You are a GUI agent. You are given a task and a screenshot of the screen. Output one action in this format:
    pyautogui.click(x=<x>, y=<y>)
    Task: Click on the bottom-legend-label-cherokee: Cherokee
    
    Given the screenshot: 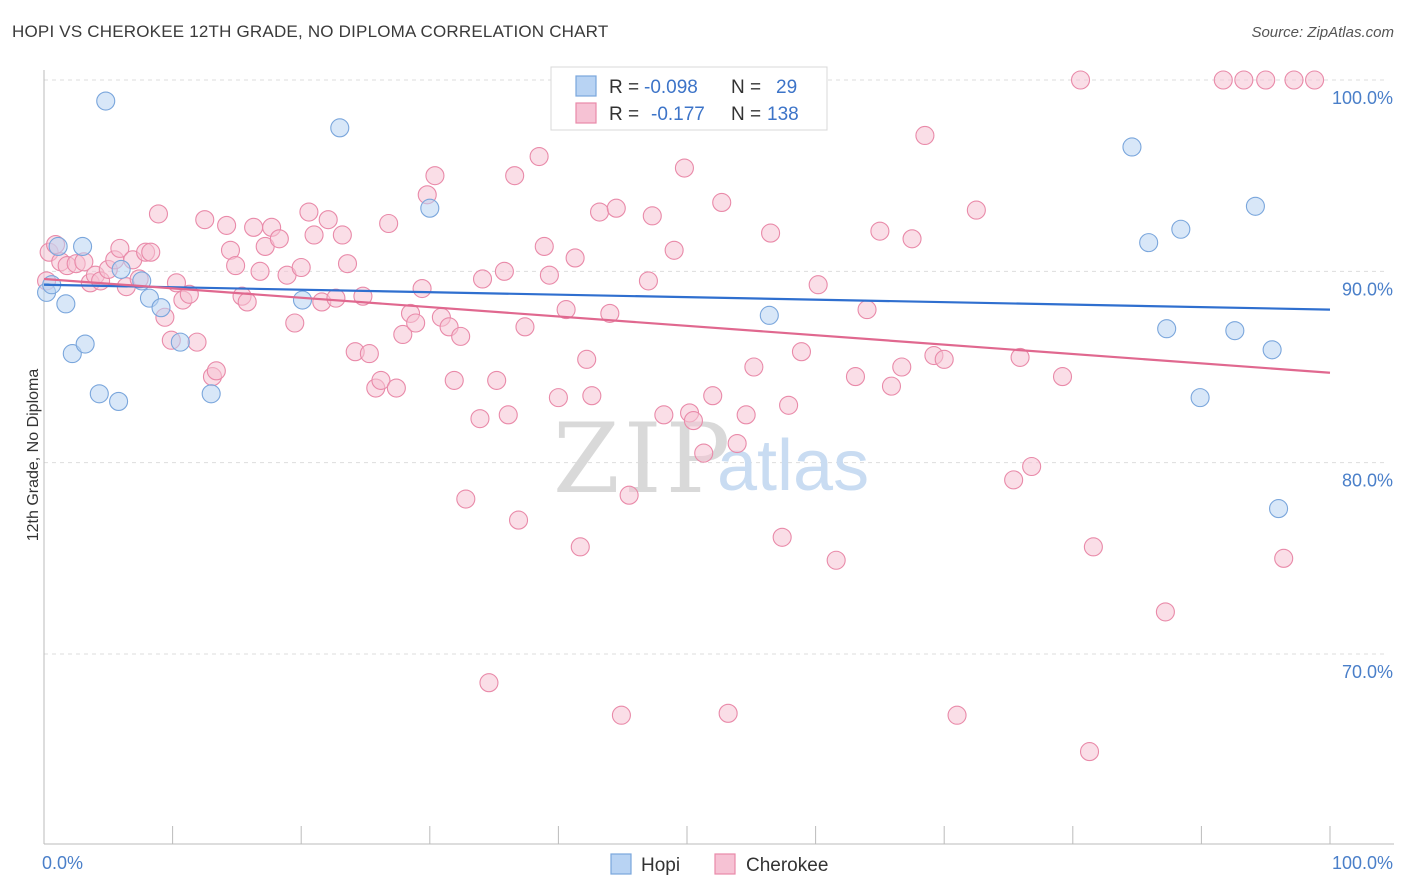 What is the action you would take?
    pyautogui.click(x=787, y=865)
    